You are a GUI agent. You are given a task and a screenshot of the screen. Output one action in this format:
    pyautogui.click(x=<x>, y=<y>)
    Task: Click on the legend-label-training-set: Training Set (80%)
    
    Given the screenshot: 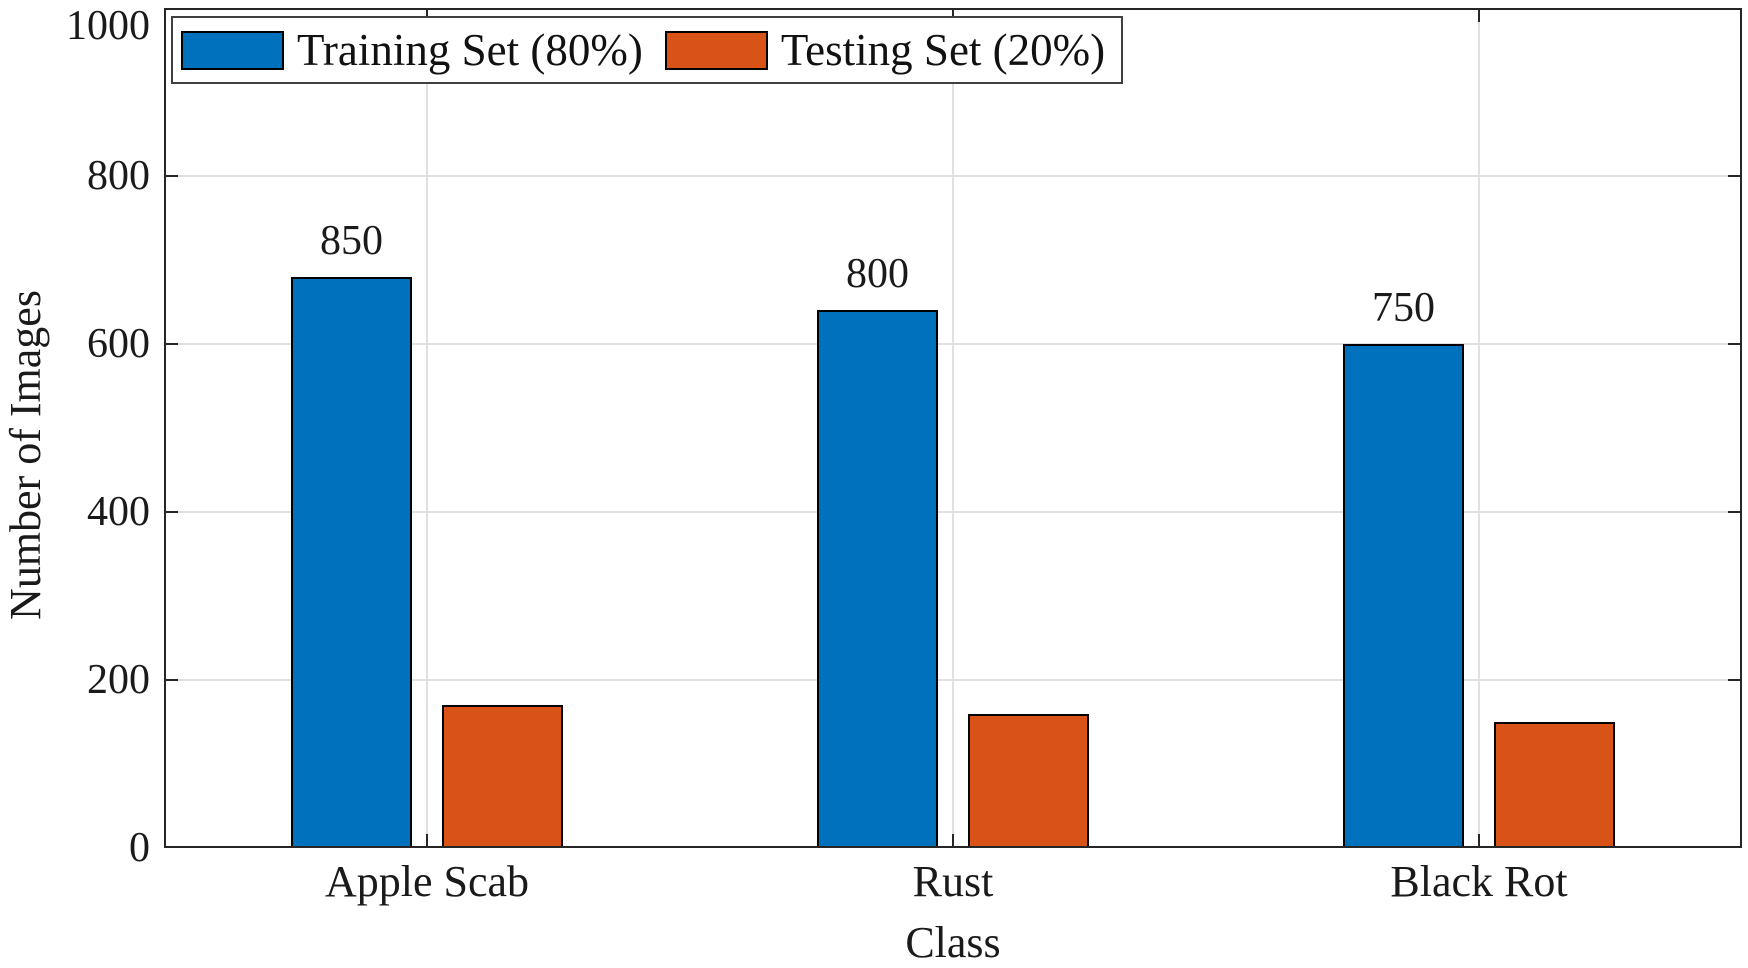 What is the action you would take?
    pyautogui.click(x=470, y=50)
    